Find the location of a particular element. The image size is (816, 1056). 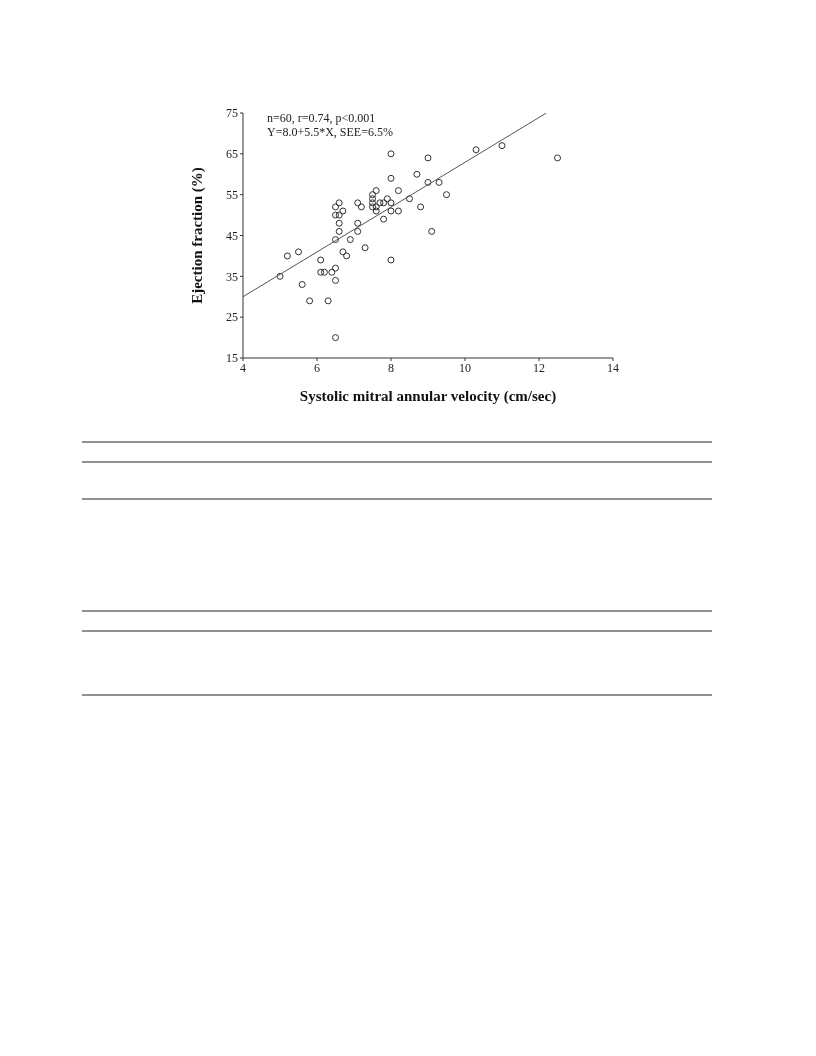

annotation: Y=8.0+5.5*X, SEE=6.5% is located at coordinates (330, 132).